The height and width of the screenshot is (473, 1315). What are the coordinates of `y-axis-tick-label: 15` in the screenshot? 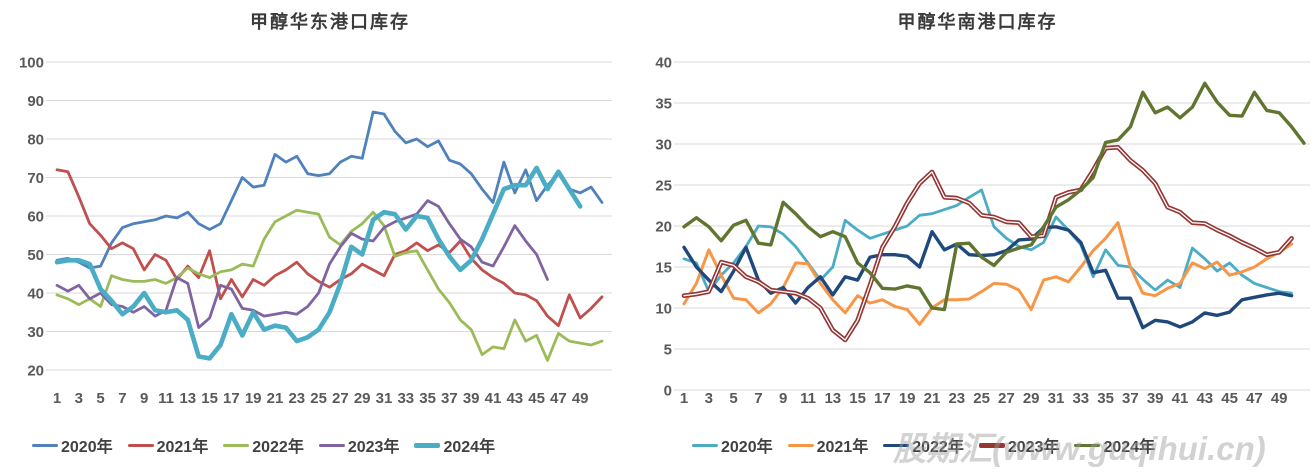 It's located at (663, 268).